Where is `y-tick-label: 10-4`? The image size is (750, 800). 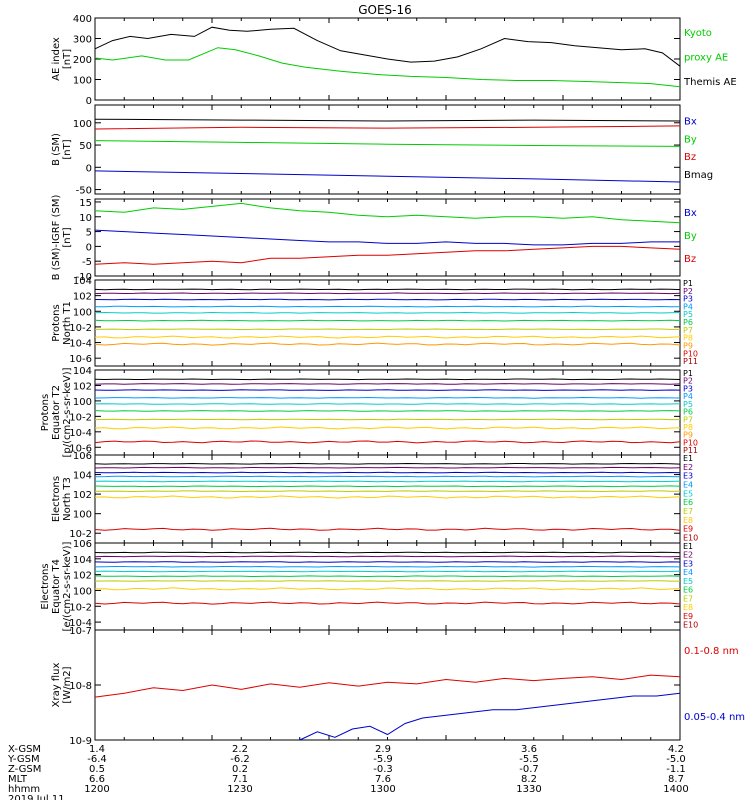 y-tick-label: 10-4 is located at coordinates (80, 623).